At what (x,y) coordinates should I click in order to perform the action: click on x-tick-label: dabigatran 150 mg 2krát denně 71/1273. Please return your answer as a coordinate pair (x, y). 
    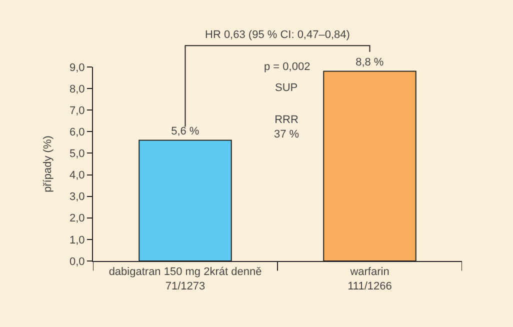
    Looking at the image, I should click on (185, 279).